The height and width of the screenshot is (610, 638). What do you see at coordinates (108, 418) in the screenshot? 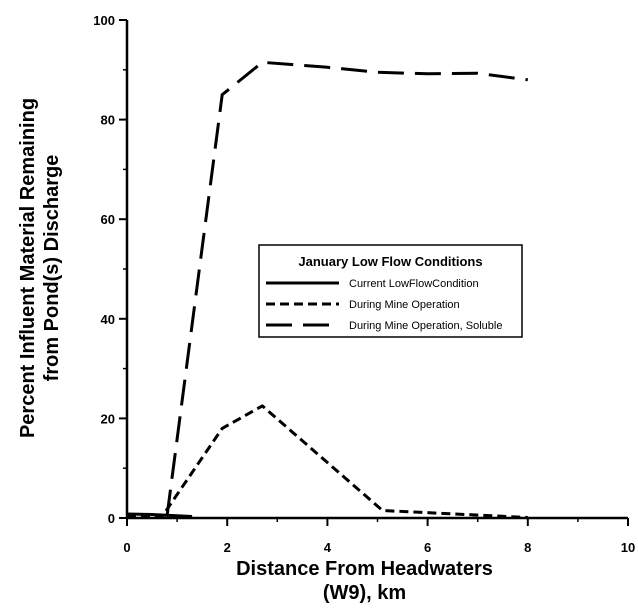
I see `y-tick-label: 20` at bounding box center [108, 418].